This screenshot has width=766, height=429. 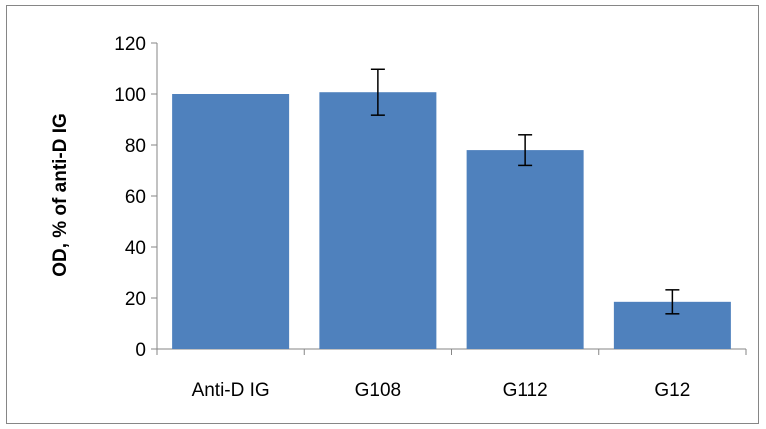 I want to click on y-tick-label: 100, so click(x=130, y=95).